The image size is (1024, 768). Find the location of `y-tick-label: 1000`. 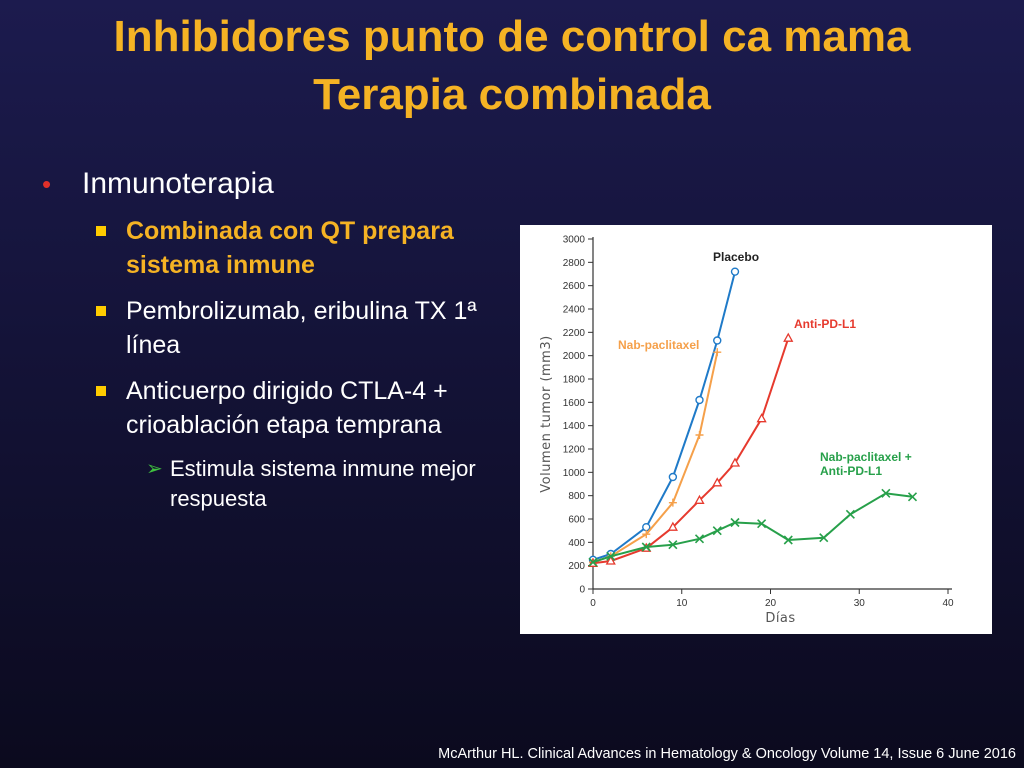

y-tick-label: 1000 is located at coordinates (574, 473).